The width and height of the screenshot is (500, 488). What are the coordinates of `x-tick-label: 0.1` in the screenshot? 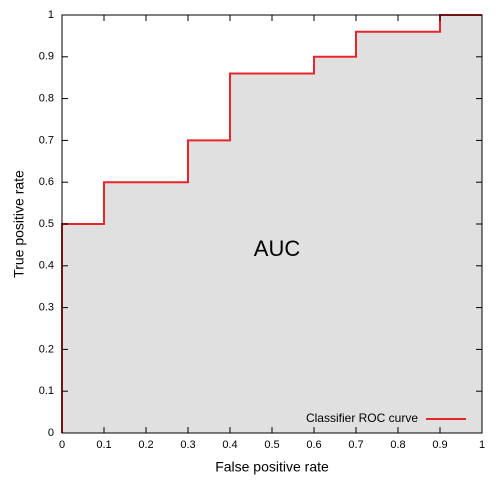 It's located at (103, 445).